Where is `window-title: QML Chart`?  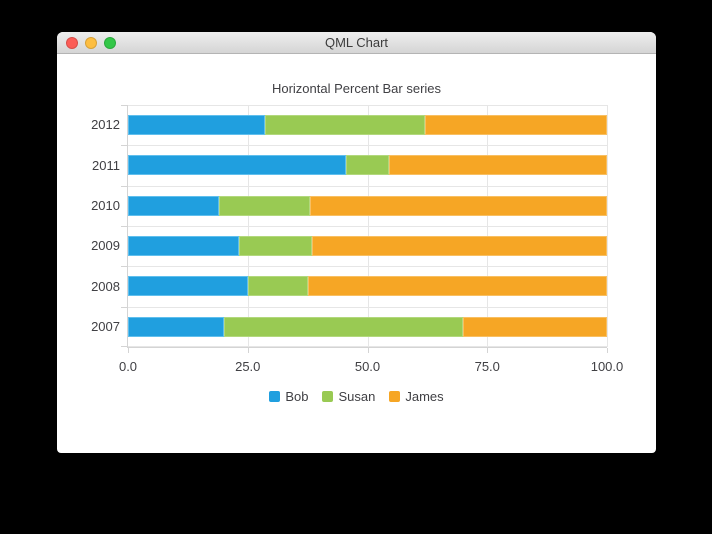
window-title: QML Chart is located at coordinates (356, 42).